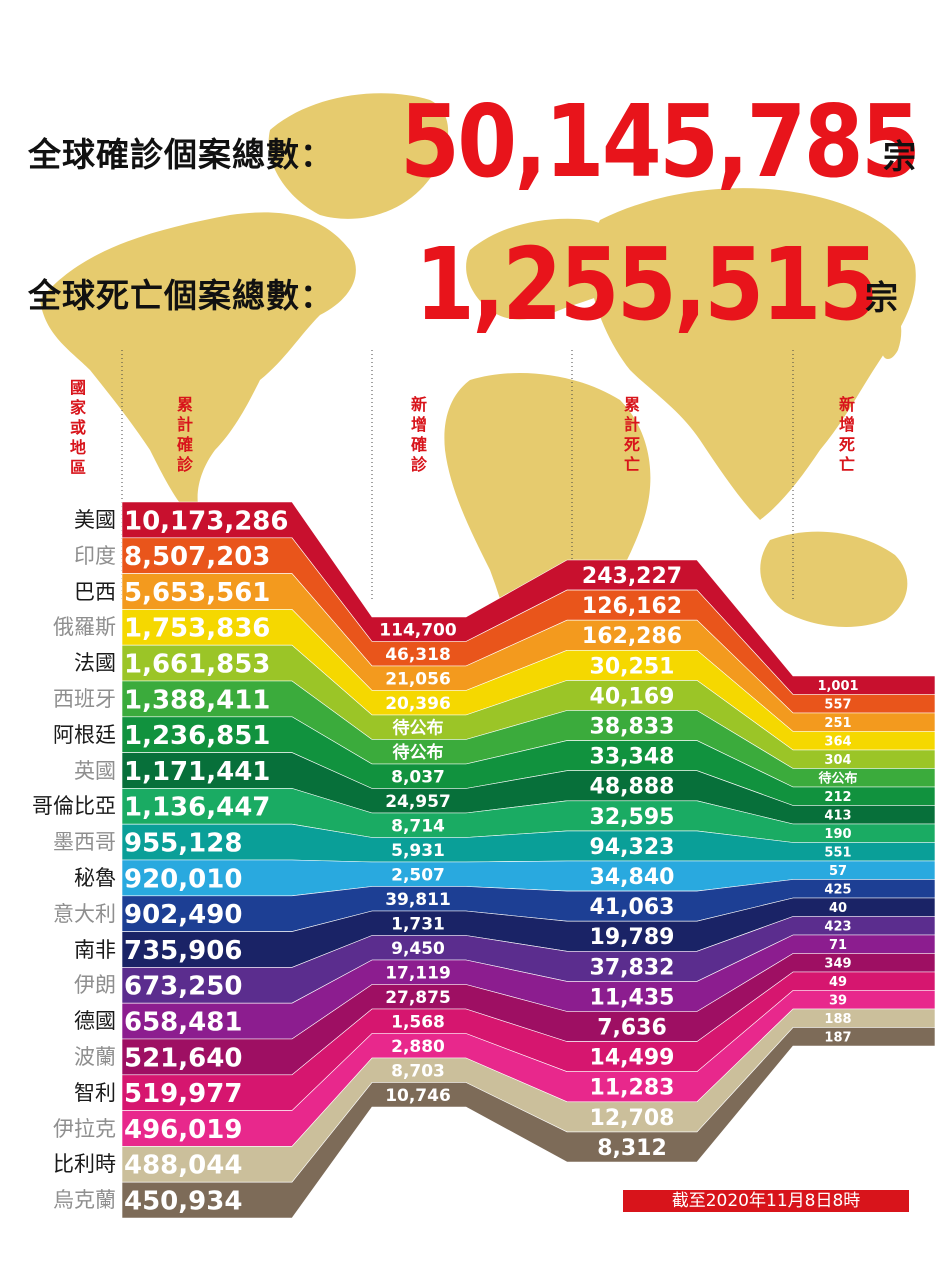  What do you see at coordinates (547, 532) in the screenshot?
I see `map-africa` at bounding box center [547, 532].